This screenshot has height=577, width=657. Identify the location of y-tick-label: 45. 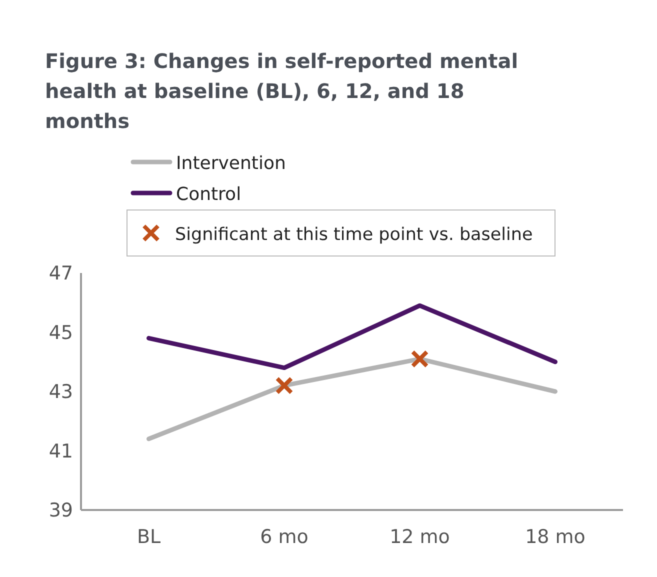
(60, 333).